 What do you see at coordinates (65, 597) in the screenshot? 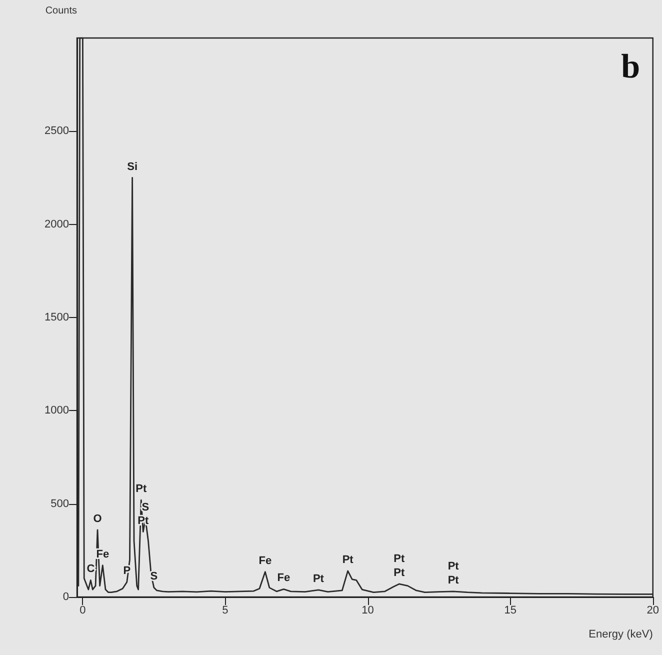
I see `y-tick-label: 0` at bounding box center [65, 597].